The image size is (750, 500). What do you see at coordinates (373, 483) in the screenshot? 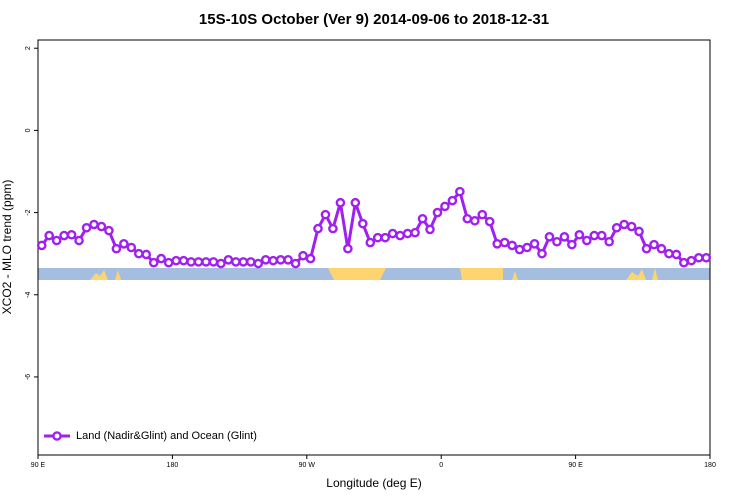
I see `x-axis-label: Longitude (deg E)` at bounding box center [373, 483].